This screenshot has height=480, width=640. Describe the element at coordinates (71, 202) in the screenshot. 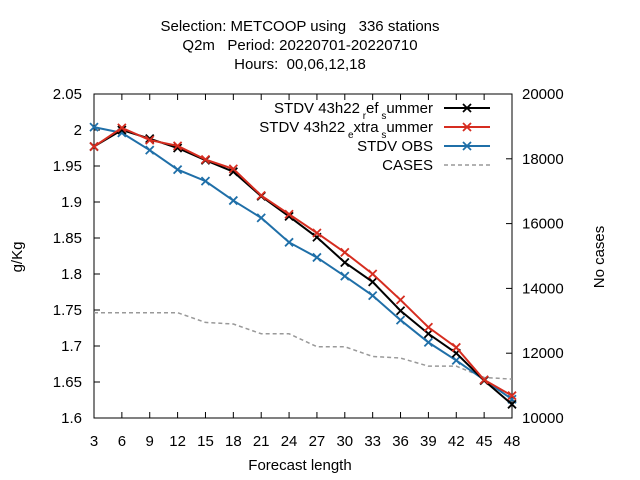

I see `y-tick-label: 1.9` at that location.